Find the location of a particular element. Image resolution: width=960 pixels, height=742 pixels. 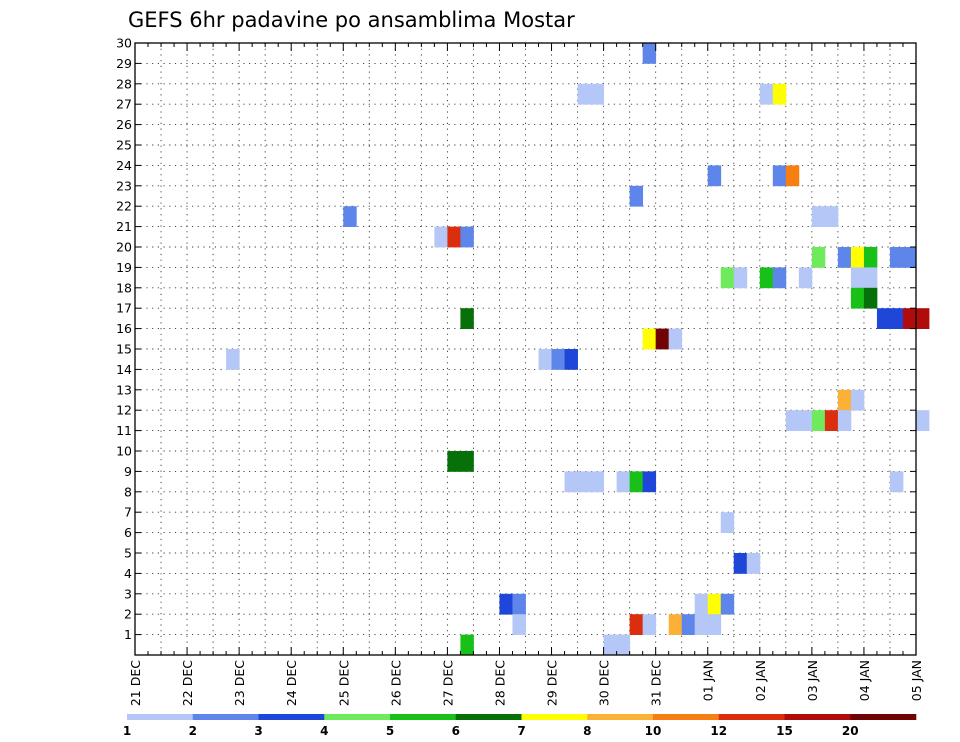

x-tick-label: 26 DEC is located at coordinates (395, 683).